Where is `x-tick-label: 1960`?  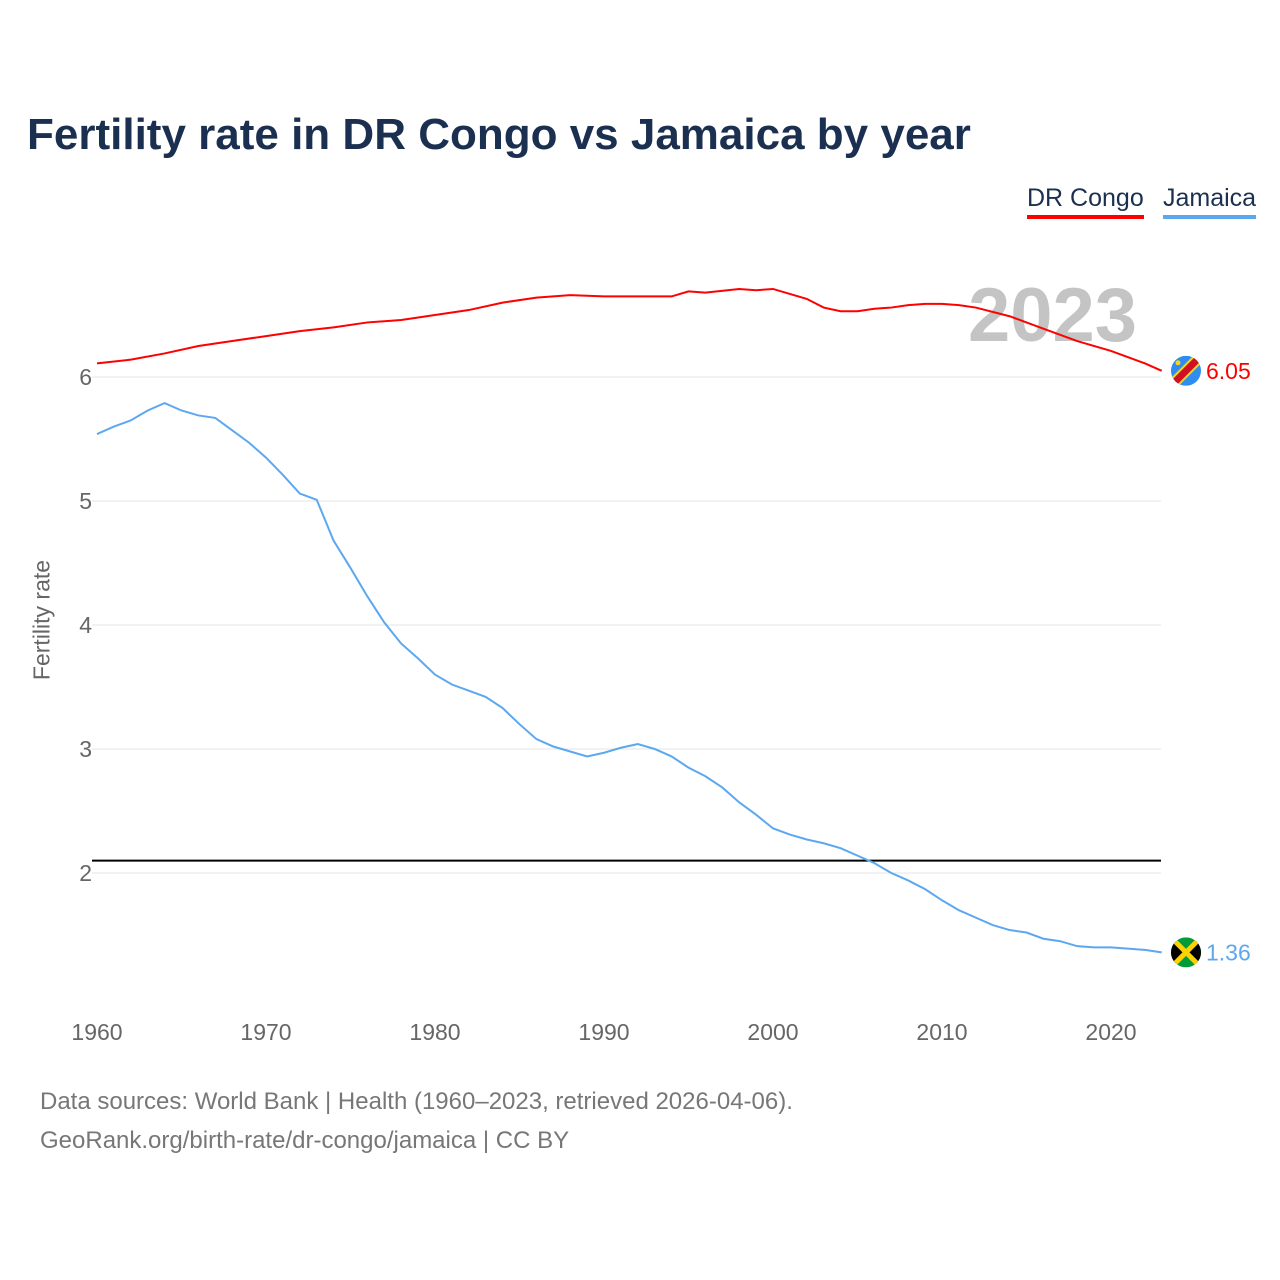
x-tick-label: 1960 is located at coordinates (96, 1032).